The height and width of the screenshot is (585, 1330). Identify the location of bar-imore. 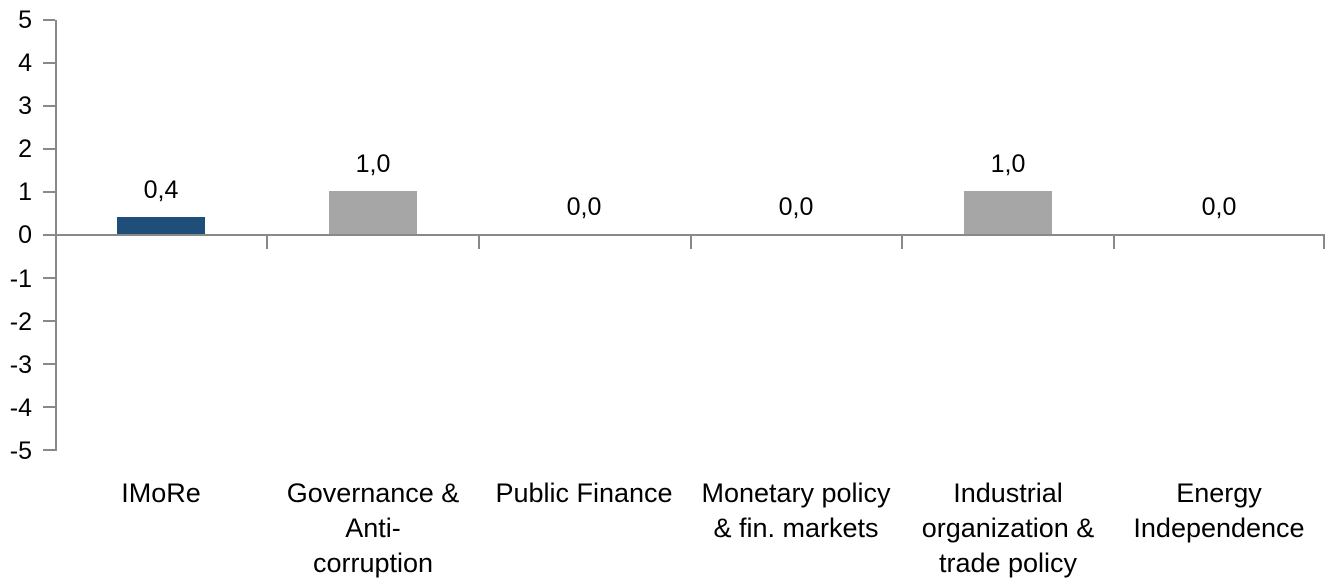
(161, 225).